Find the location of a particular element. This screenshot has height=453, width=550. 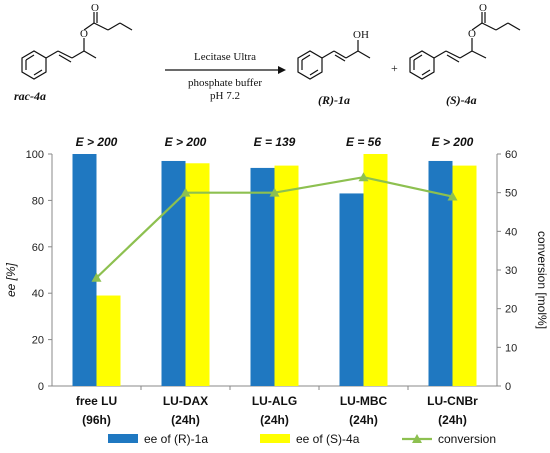

legend-label-ee-s-4a: ee of (S)-4a is located at coordinates (328, 439).